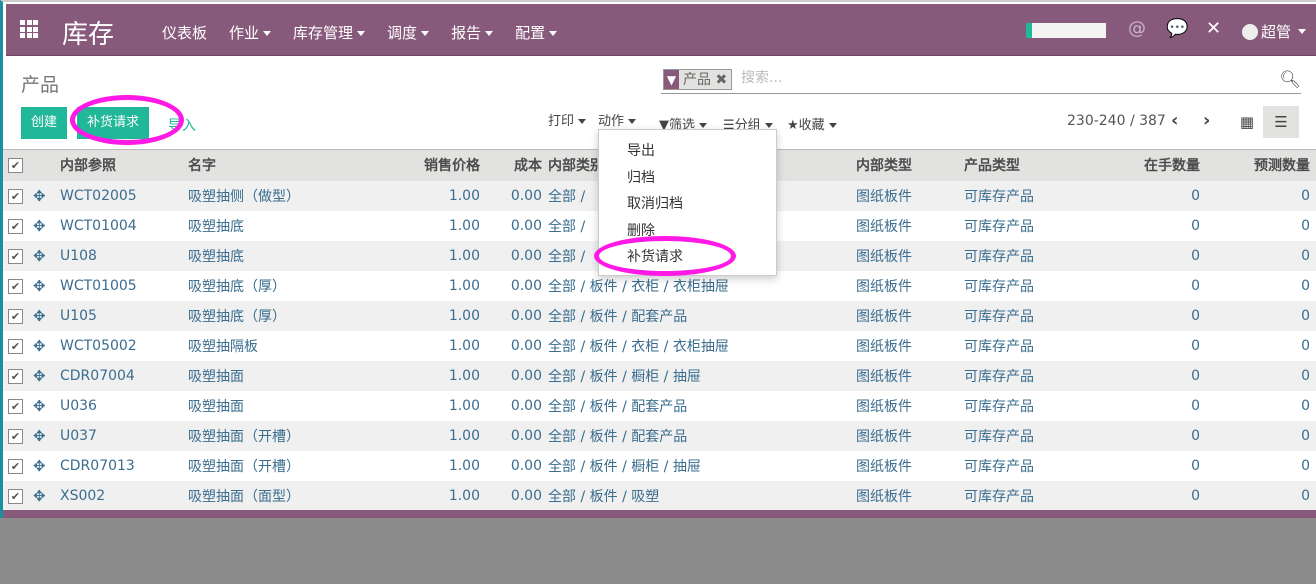 The width and height of the screenshot is (1316, 584). What do you see at coordinates (567, 226) in the screenshot?
I see `table-cell: 全部 /` at bounding box center [567, 226].